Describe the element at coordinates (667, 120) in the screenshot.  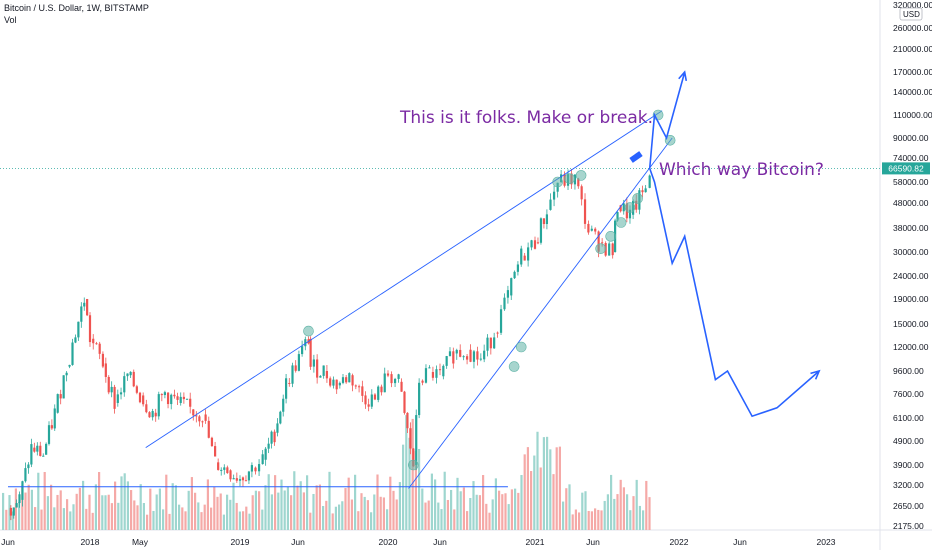
I see `bullish-projection-path` at that location.